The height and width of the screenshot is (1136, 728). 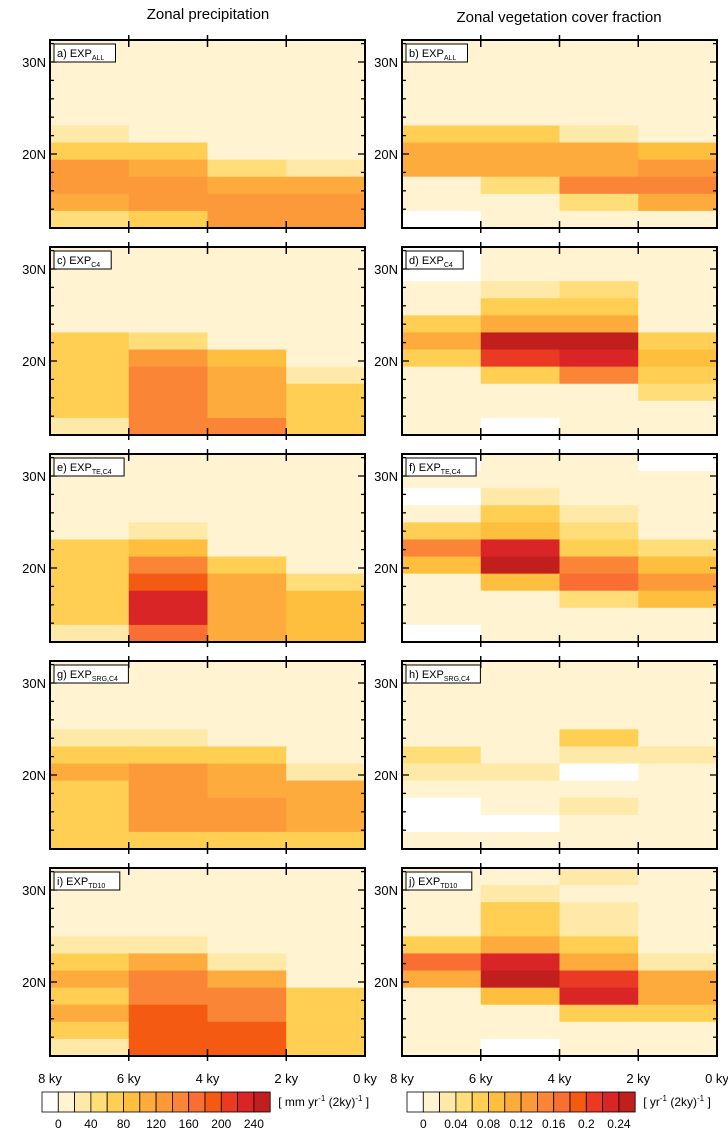 What do you see at coordinates (189, 1124) in the screenshot?
I see `colorbar-tick-label: 160` at bounding box center [189, 1124].